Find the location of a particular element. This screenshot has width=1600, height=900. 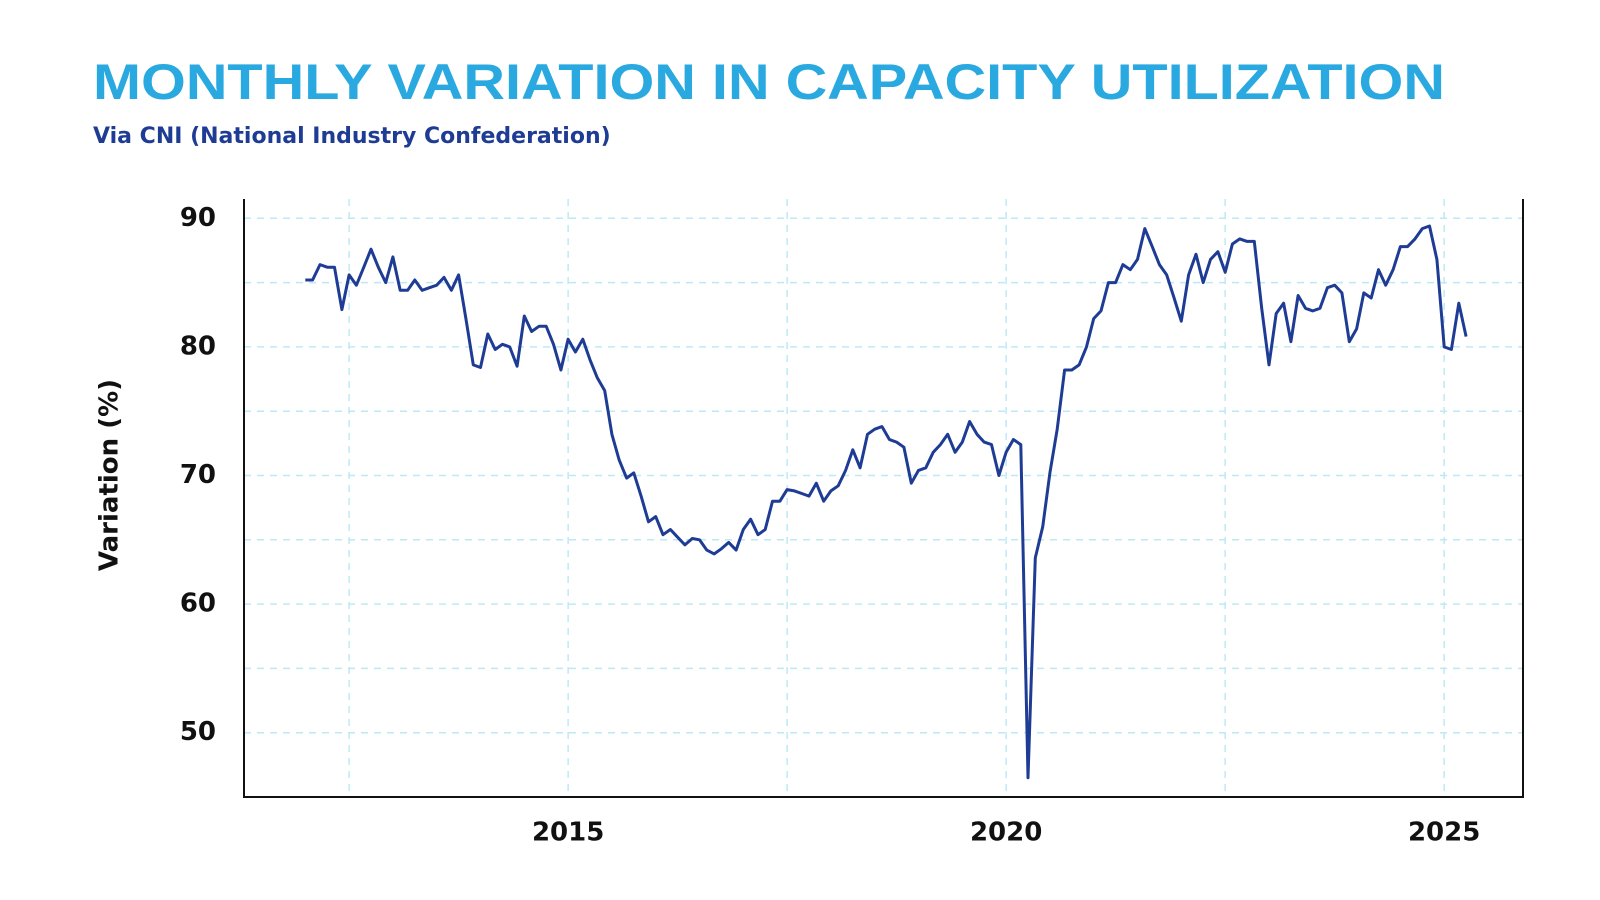

y-tick-label: 60 is located at coordinates (198, 604).